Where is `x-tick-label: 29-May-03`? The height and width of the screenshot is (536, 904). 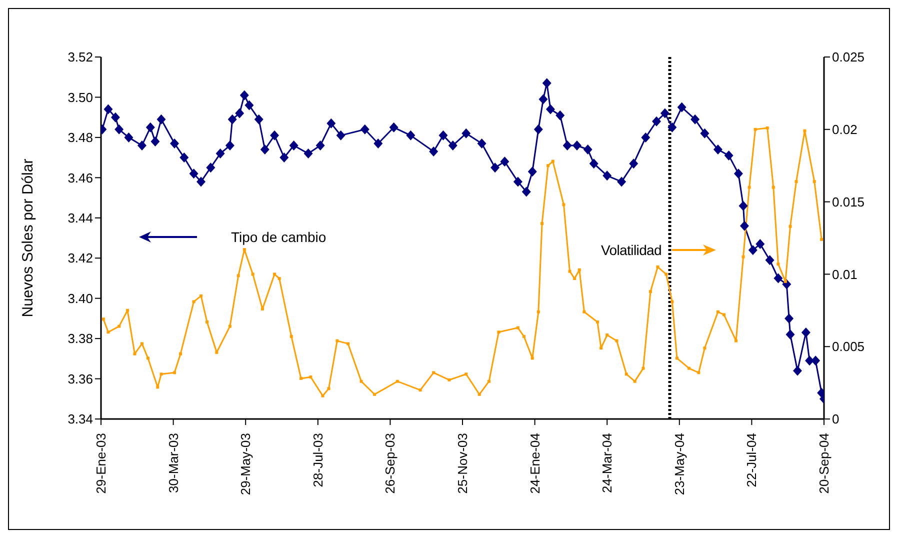
x-tick-label: 29-May-03 is located at coordinates (246, 464).